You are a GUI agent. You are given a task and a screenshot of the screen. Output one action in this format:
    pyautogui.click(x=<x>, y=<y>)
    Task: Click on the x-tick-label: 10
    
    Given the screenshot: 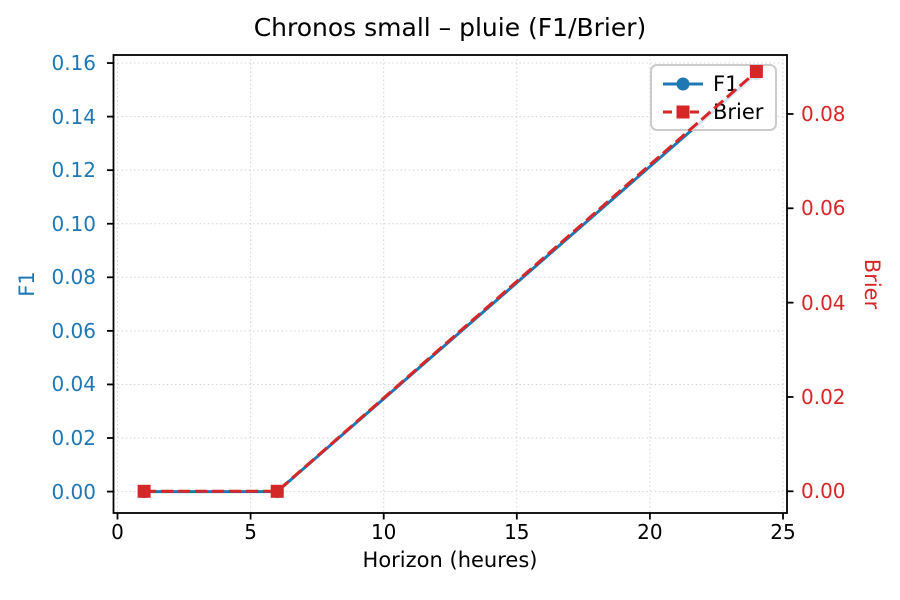 What is the action you would take?
    pyautogui.click(x=383, y=532)
    